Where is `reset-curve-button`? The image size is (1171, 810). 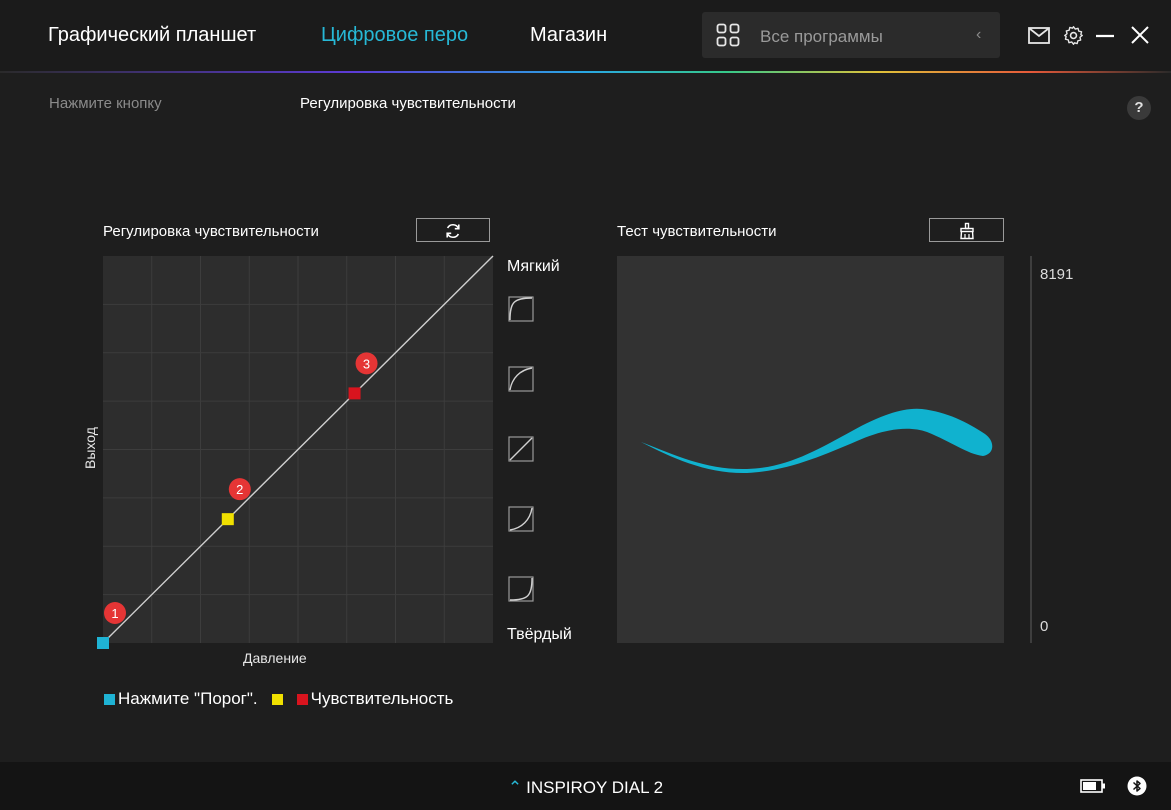
reset-curve-button is located at coordinates (453, 230).